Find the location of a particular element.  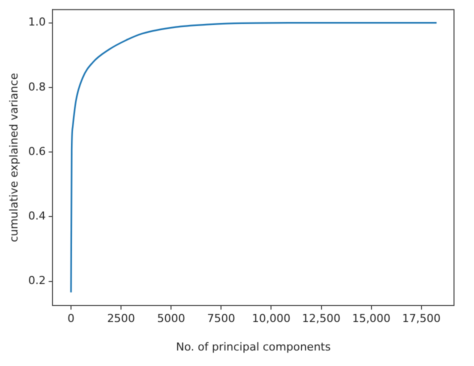

y-tick-label: 0.6 is located at coordinates (37, 151).